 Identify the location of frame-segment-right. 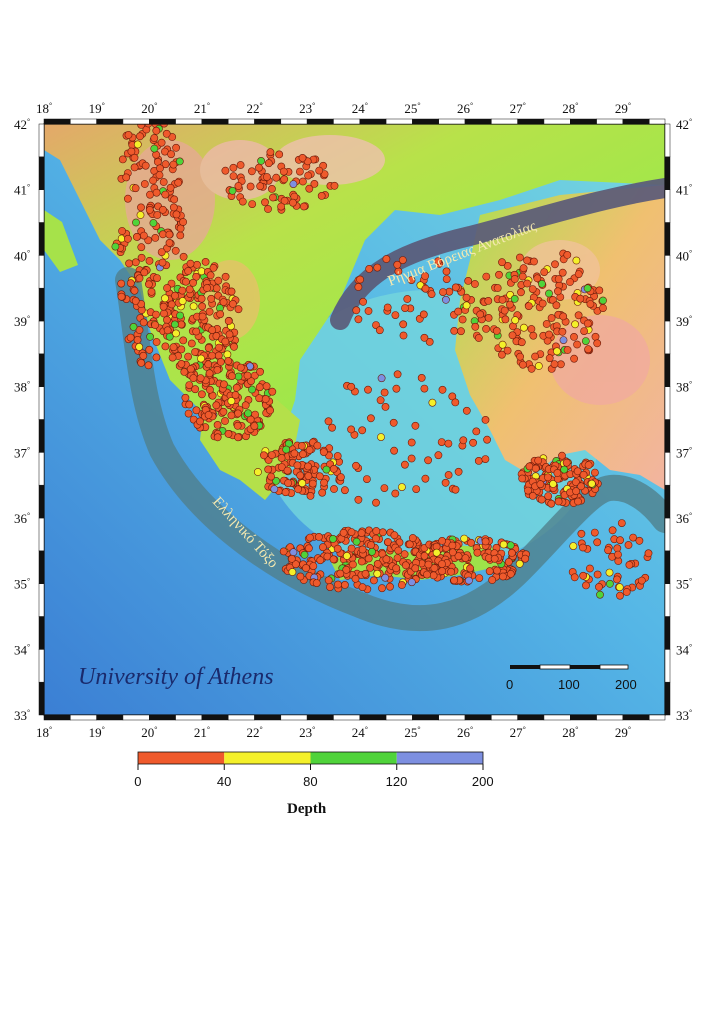
(667, 140).